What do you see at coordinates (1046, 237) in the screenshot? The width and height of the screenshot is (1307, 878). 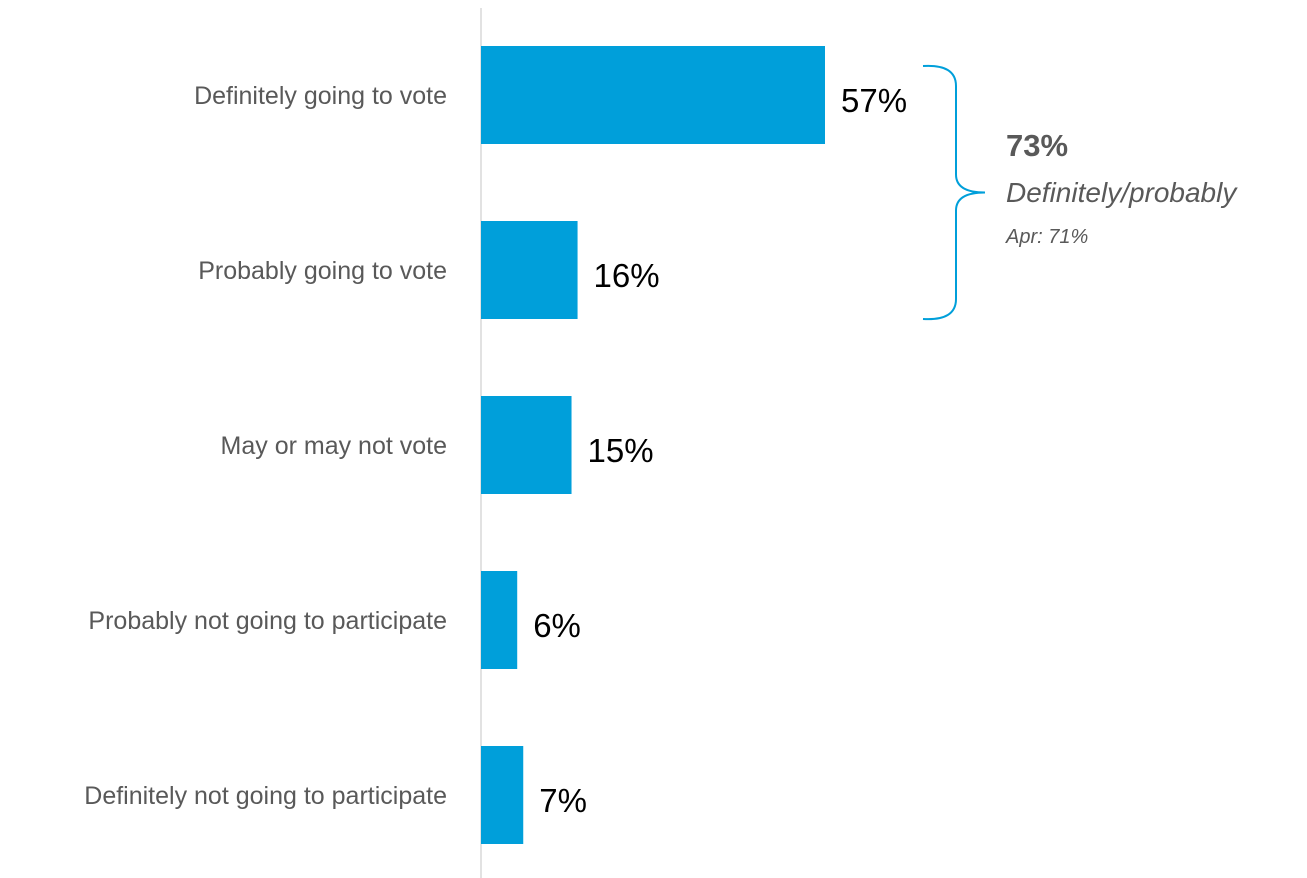 I see `callout-sub: Apr: 71%` at bounding box center [1046, 237].